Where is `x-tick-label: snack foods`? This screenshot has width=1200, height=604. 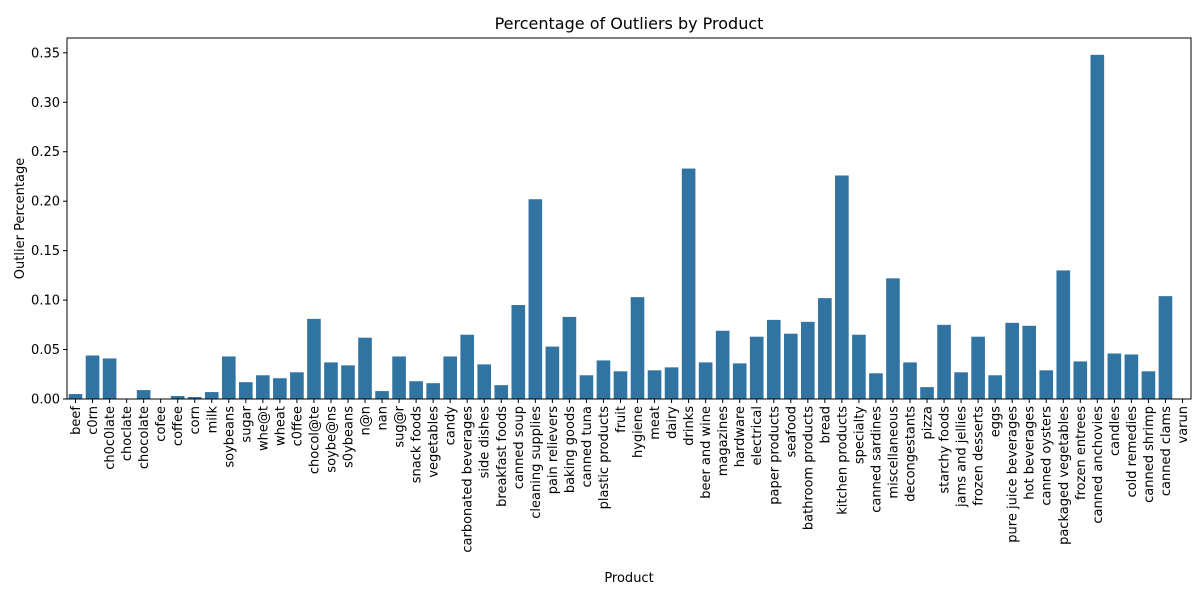
x-tick-label: snack foods is located at coordinates (417, 445).